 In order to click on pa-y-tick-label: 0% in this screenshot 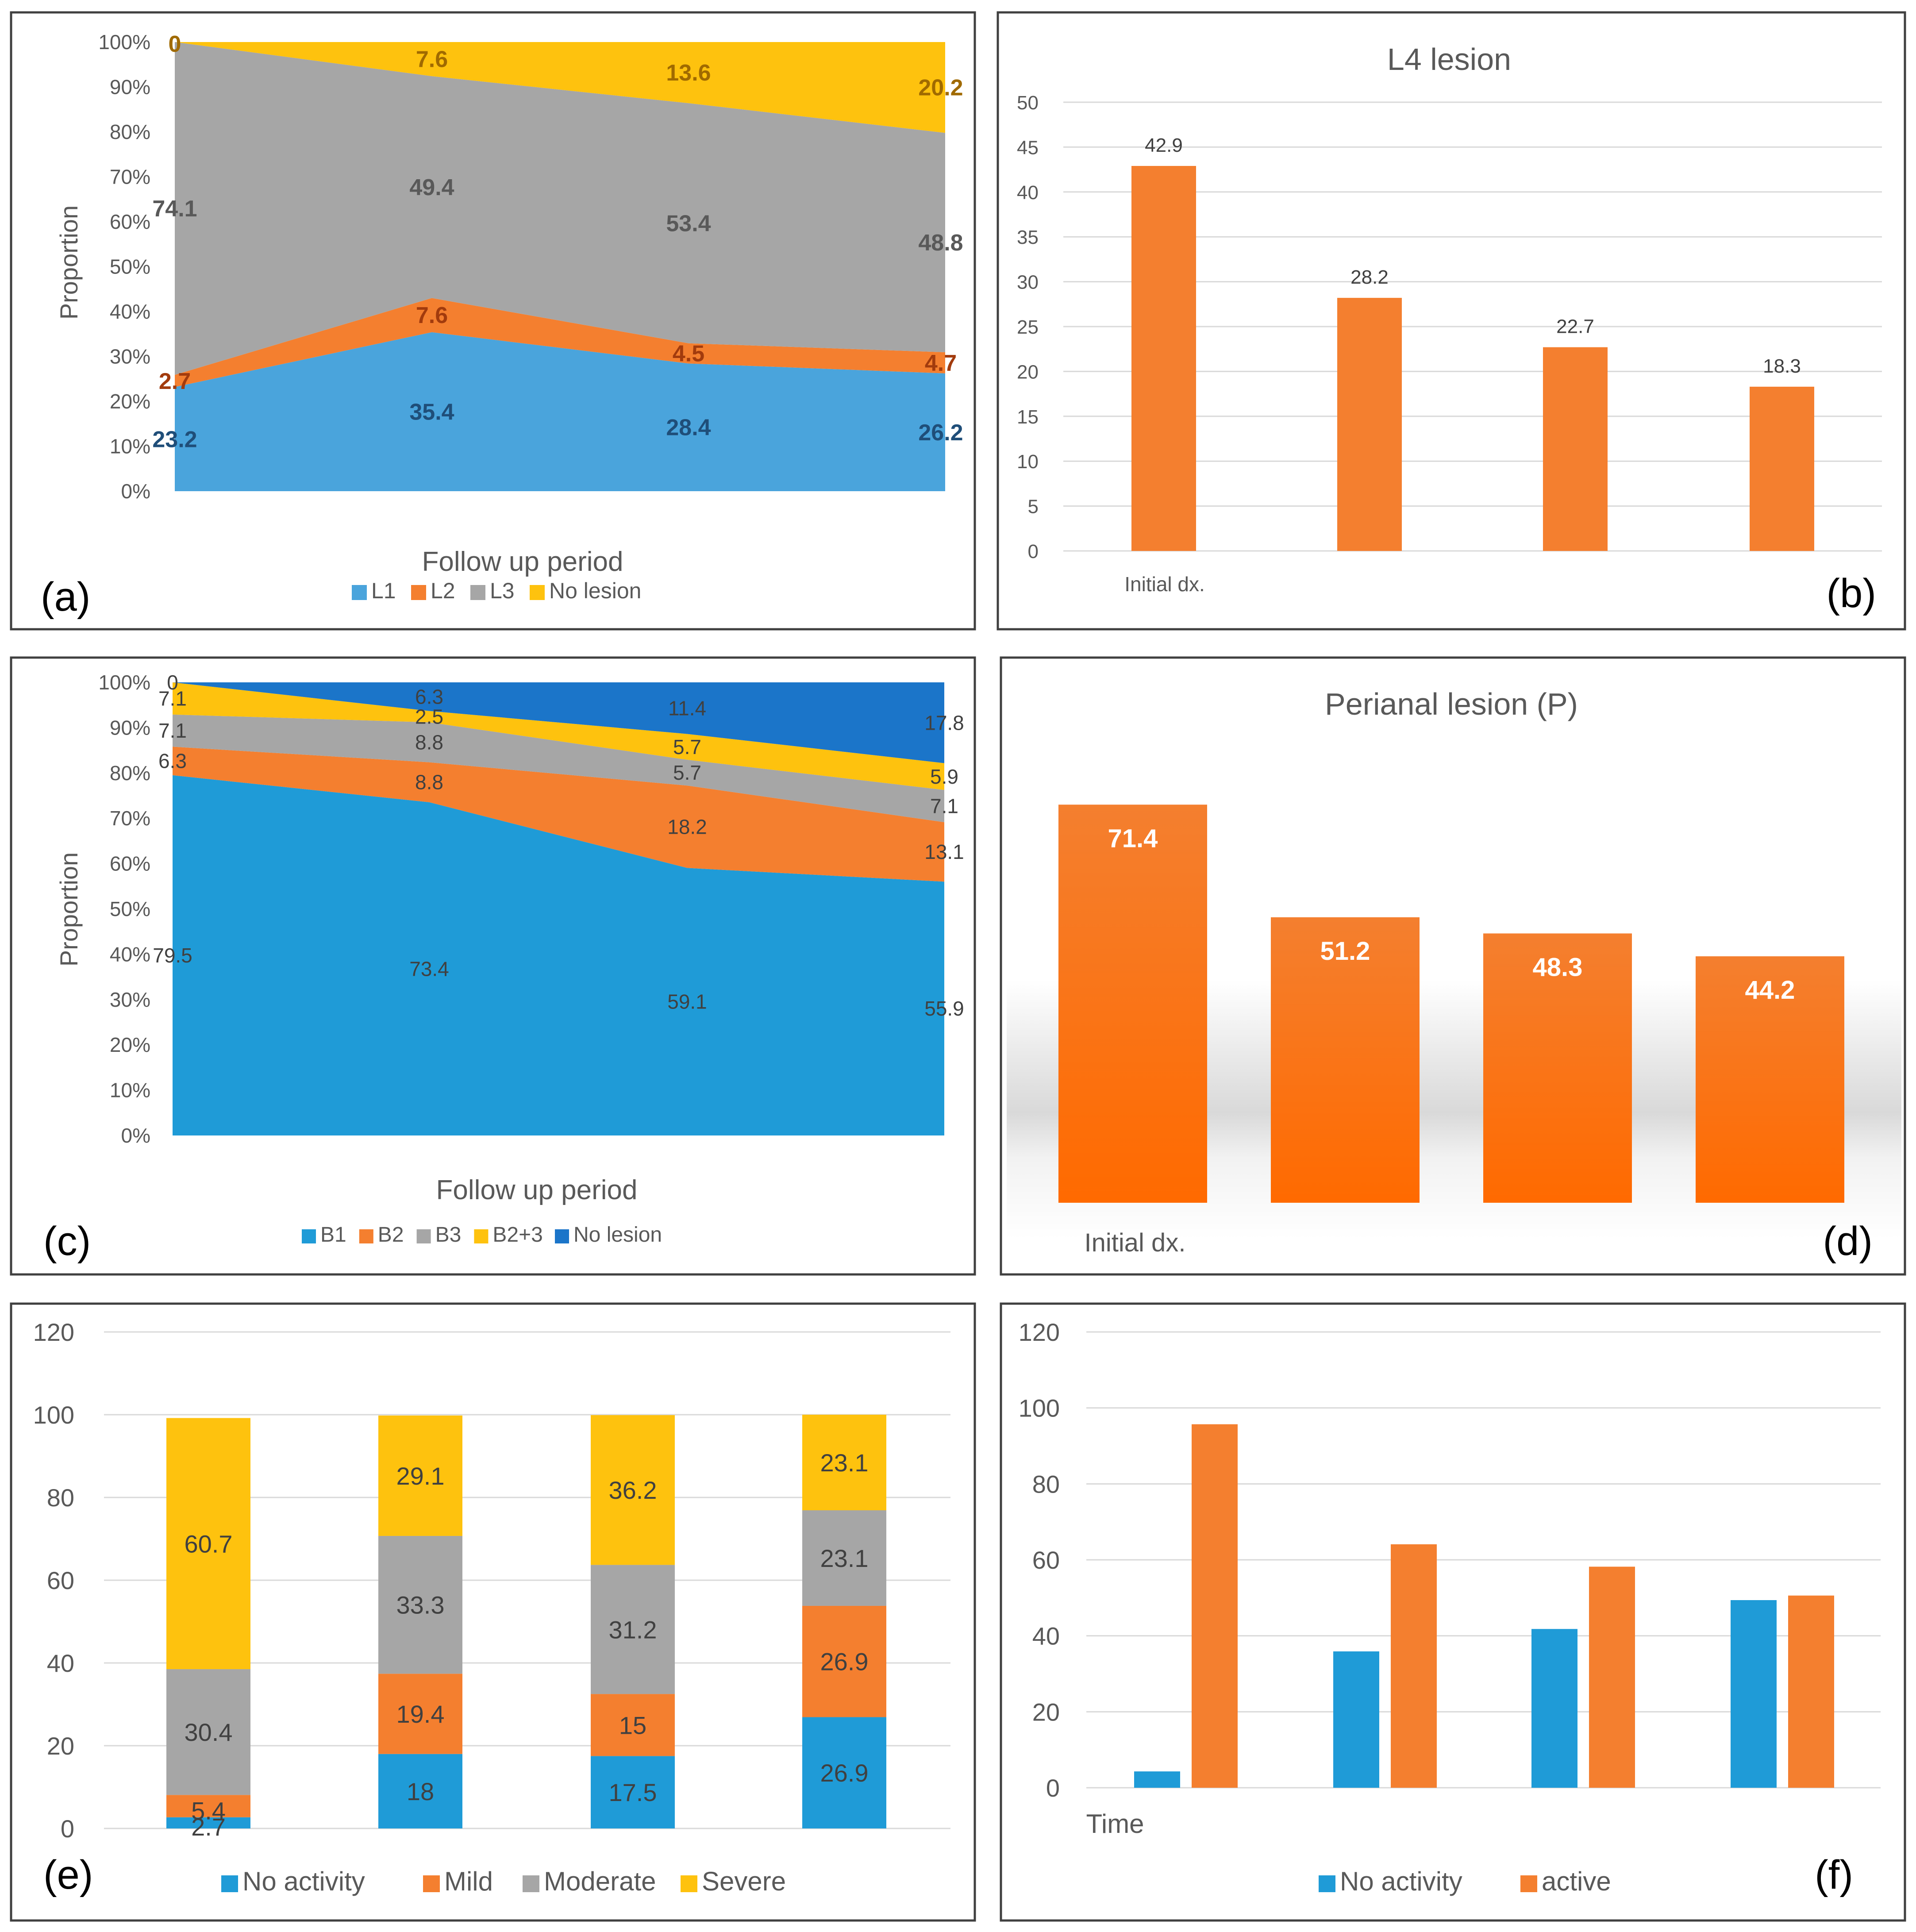, I will do `click(135, 491)`.